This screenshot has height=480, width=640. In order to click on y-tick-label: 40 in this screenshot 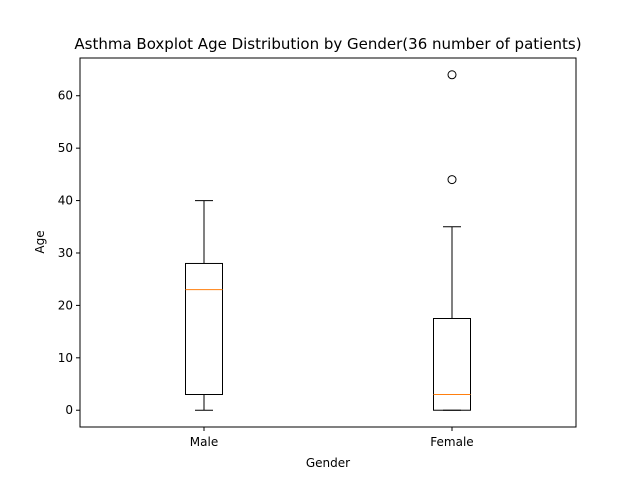, I will do `click(65, 201)`.